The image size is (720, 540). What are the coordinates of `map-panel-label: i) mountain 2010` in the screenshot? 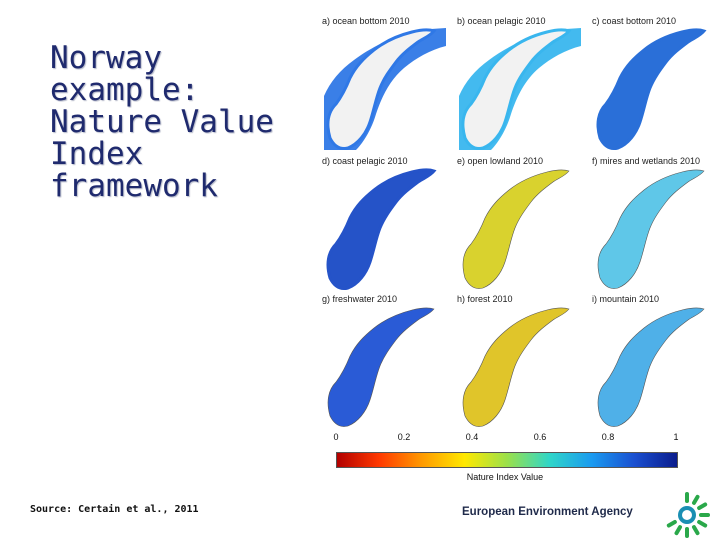 It's located at (626, 299).